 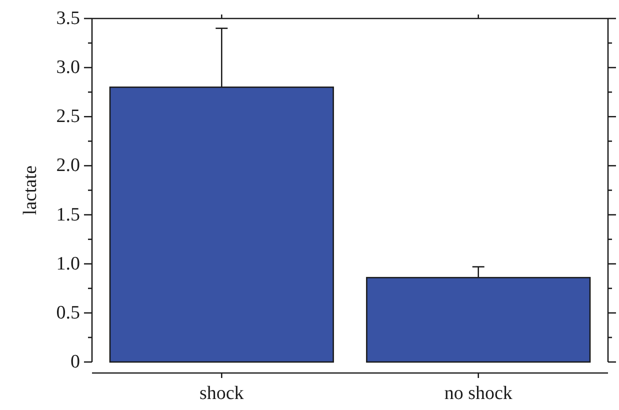 I want to click on text: 1.0, so click(x=68, y=263).